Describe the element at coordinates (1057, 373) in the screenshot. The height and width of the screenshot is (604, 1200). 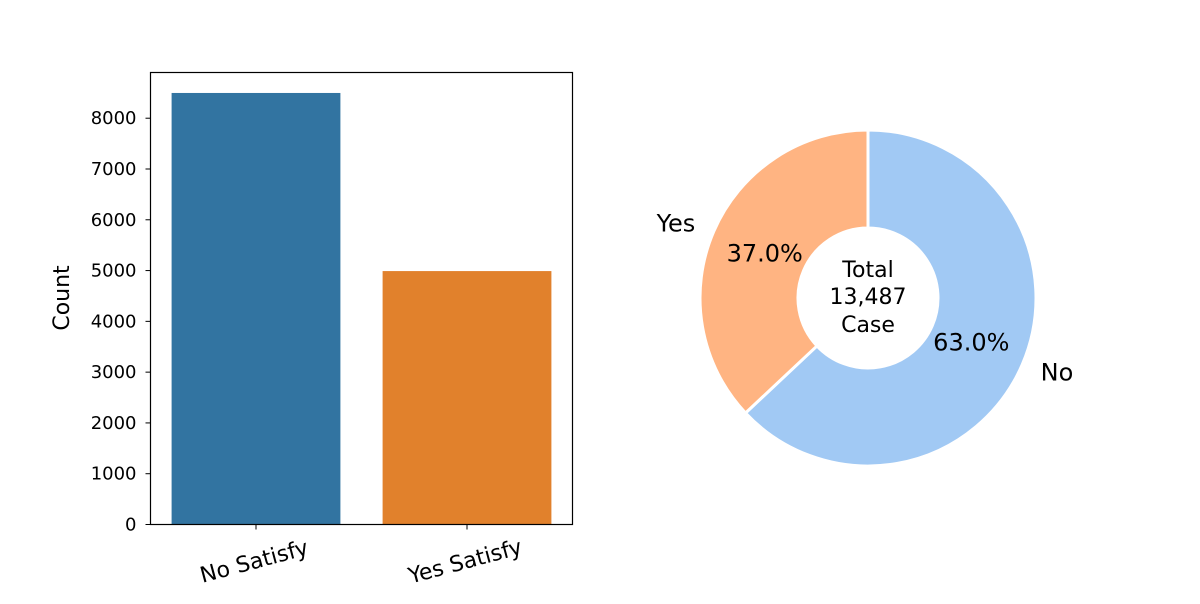
I see `slice-label-no: No` at that location.